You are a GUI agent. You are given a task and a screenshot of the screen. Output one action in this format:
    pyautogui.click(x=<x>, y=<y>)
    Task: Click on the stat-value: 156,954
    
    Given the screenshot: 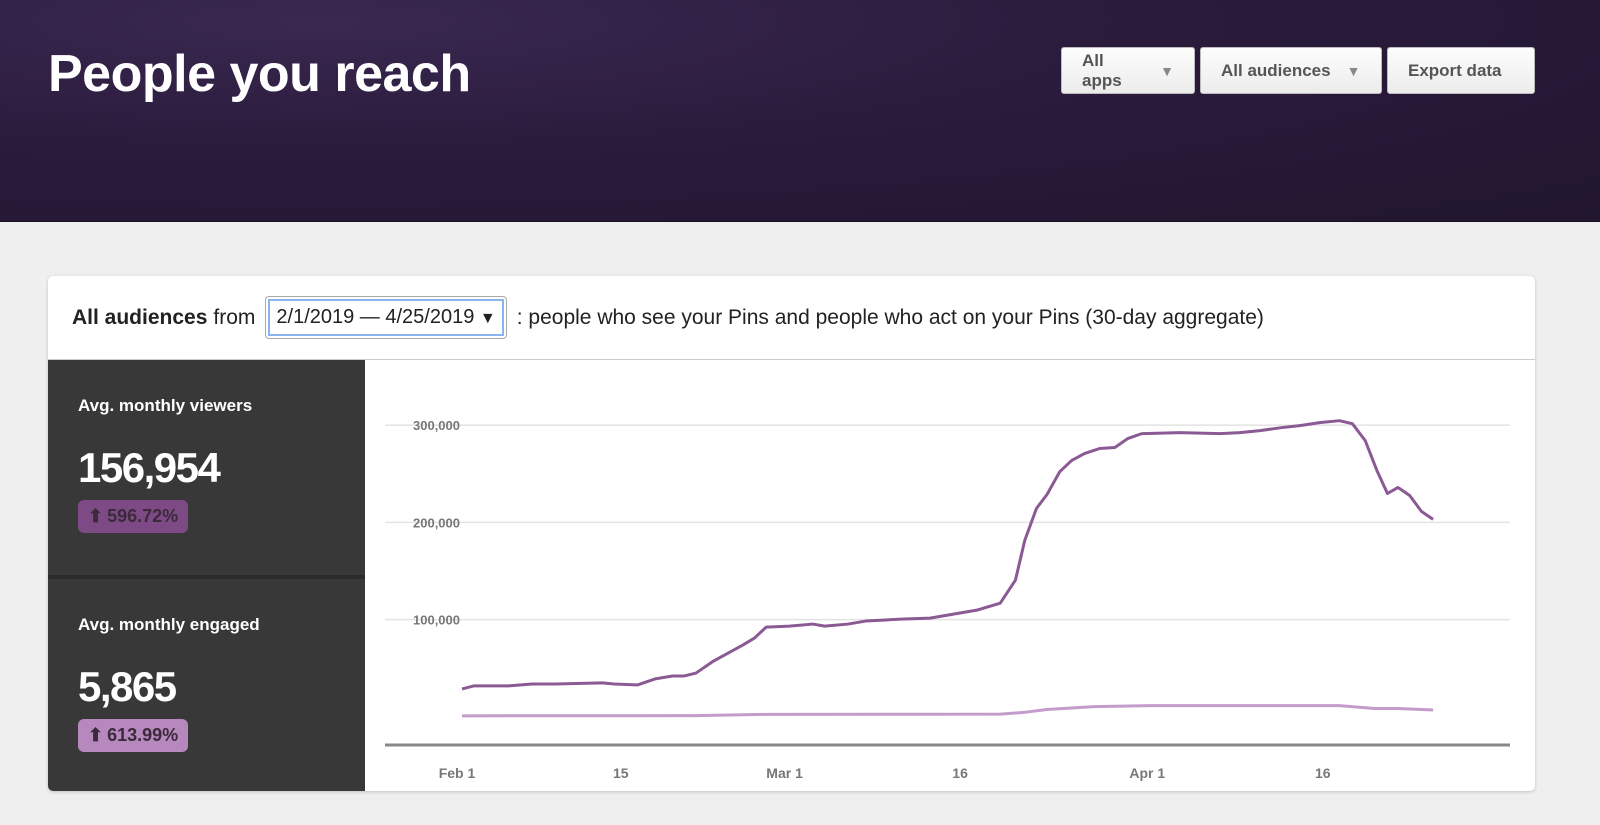 What is the action you would take?
    pyautogui.click(x=149, y=467)
    